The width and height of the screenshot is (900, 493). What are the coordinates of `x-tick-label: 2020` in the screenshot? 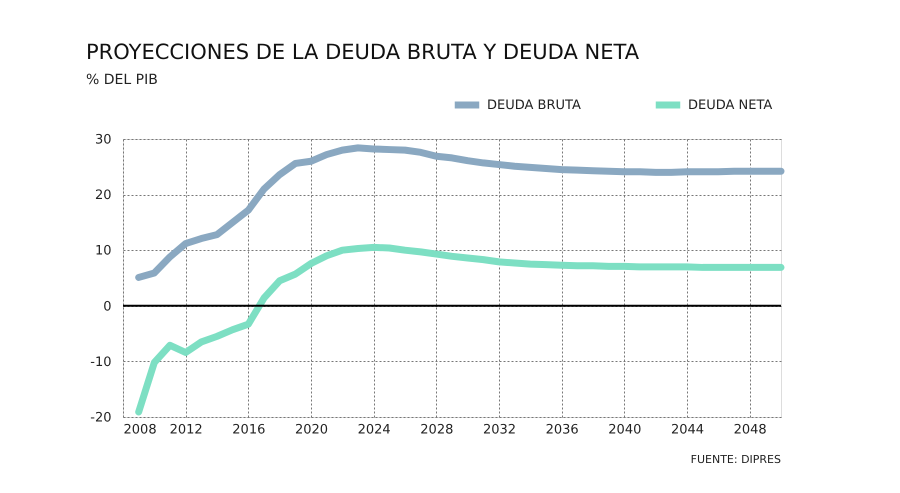 It's located at (311, 430).